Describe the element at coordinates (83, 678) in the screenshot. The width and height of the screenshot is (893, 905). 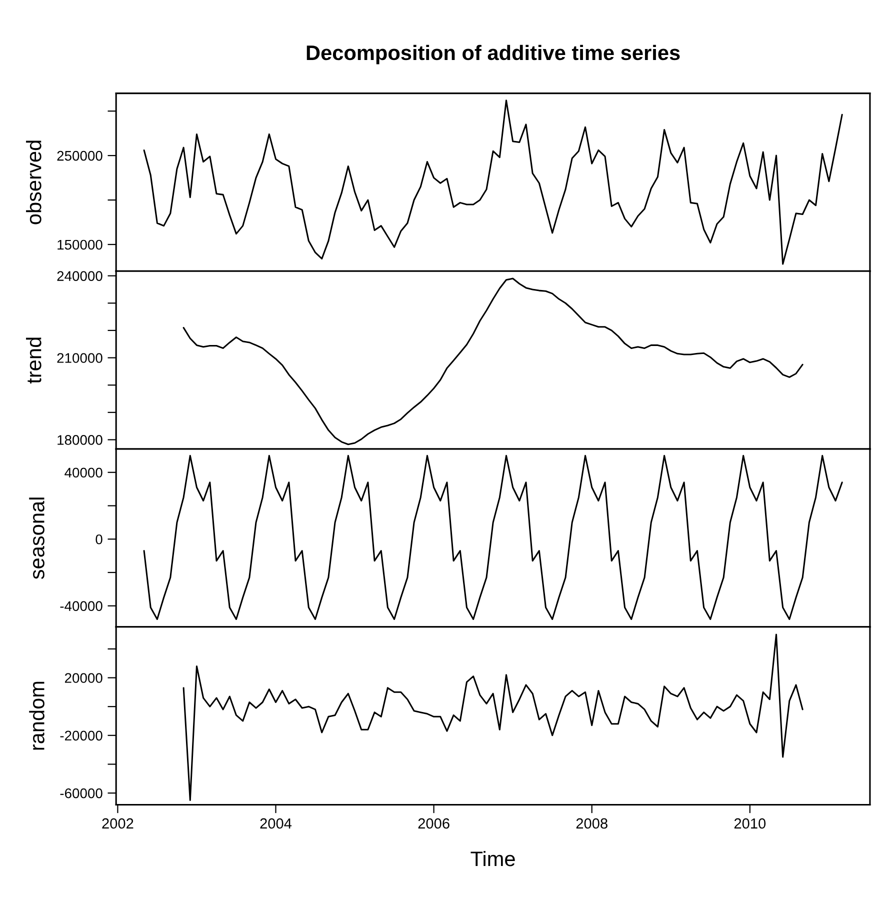
I see `y-tick-label: 20000` at that location.